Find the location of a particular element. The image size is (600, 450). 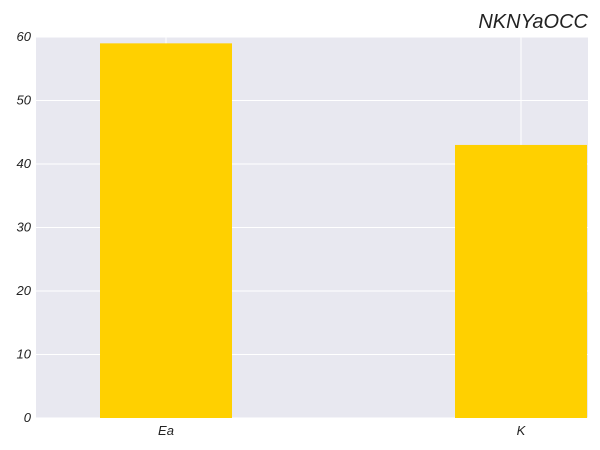

y-tick-label: 0 is located at coordinates (28, 417).